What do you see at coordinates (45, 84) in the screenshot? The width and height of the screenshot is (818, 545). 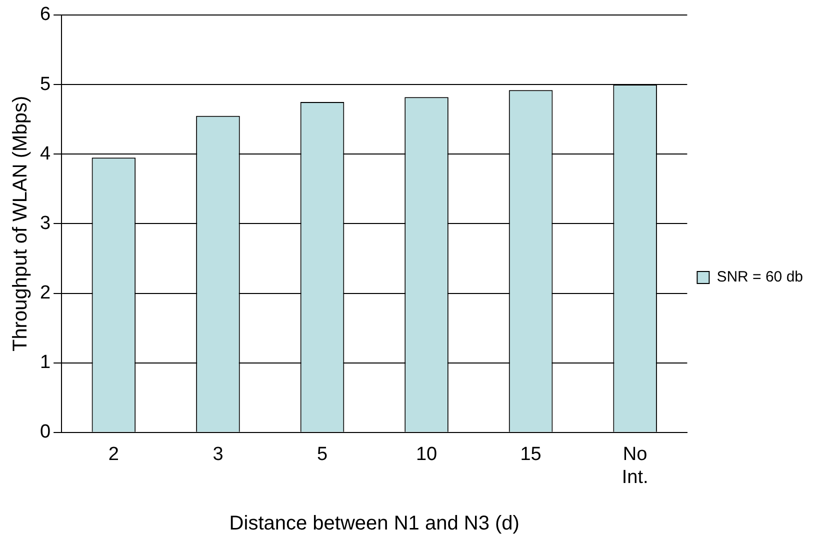 I see `y-tick-label: 5` at bounding box center [45, 84].